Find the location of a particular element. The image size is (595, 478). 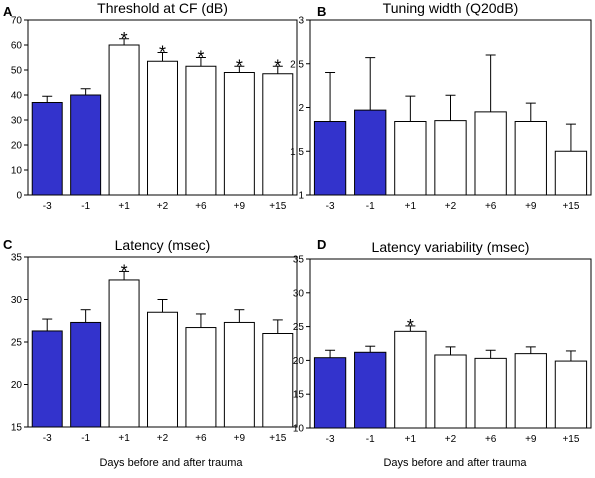

panel-title: Tuning width (Q20dB) is located at coordinates (451, 8).